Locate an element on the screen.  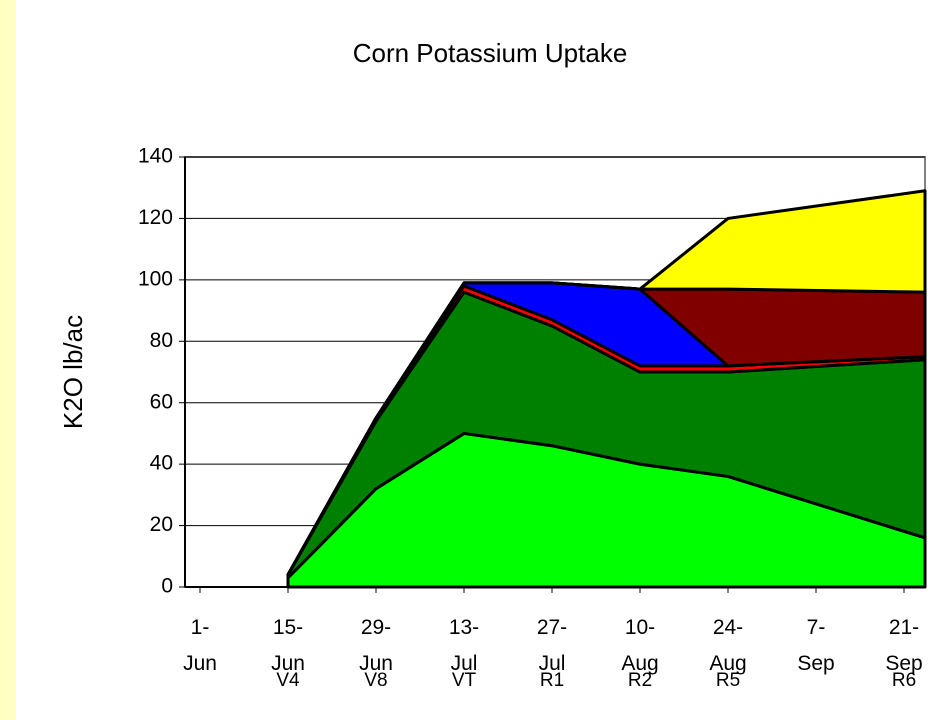
x-tick-label: 1- Jun is located at coordinates (200, 645).